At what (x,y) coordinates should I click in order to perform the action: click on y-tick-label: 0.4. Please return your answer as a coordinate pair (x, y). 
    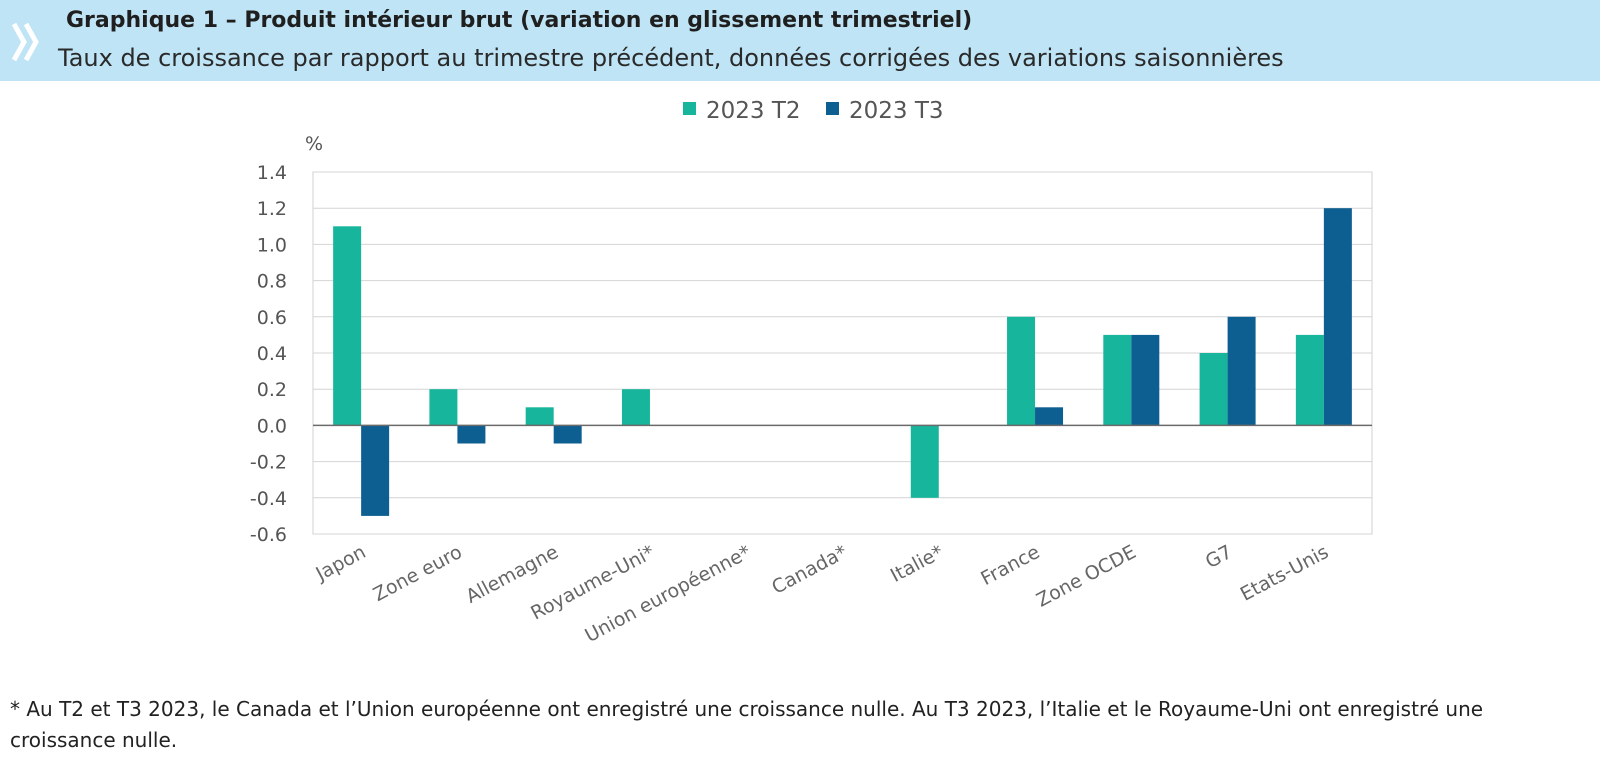
    Looking at the image, I should click on (272, 354).